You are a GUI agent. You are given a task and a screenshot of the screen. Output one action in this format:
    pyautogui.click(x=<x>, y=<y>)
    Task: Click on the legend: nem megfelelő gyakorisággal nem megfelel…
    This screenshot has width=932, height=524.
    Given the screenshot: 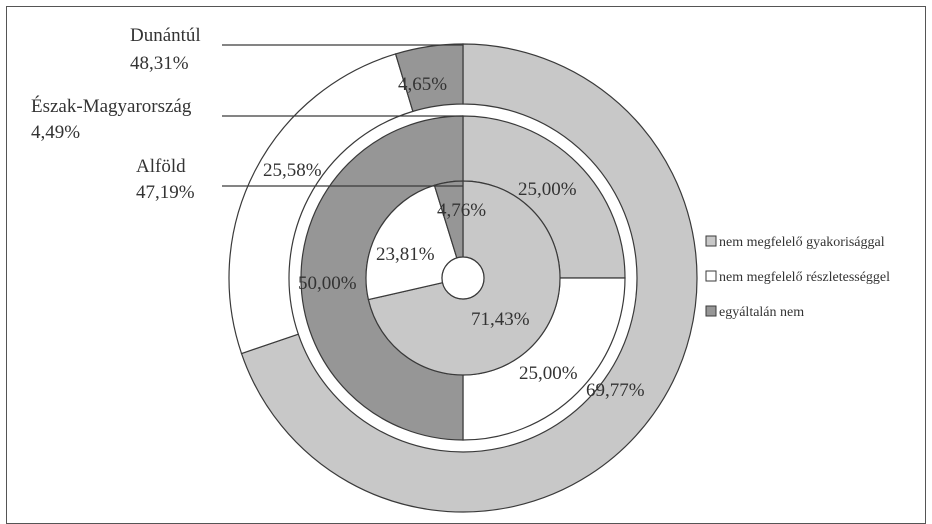 What is the action you would take?
    pyautogui.click(x=797, y=277)
    